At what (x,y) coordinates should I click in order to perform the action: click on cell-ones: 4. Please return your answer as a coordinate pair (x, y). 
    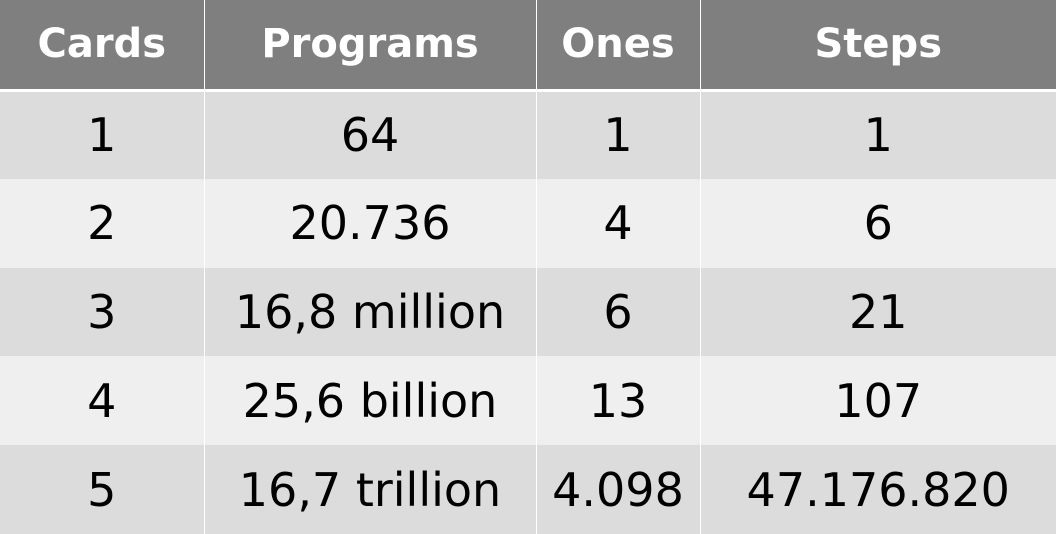
    Looking at the image, I should click on (618, 223).